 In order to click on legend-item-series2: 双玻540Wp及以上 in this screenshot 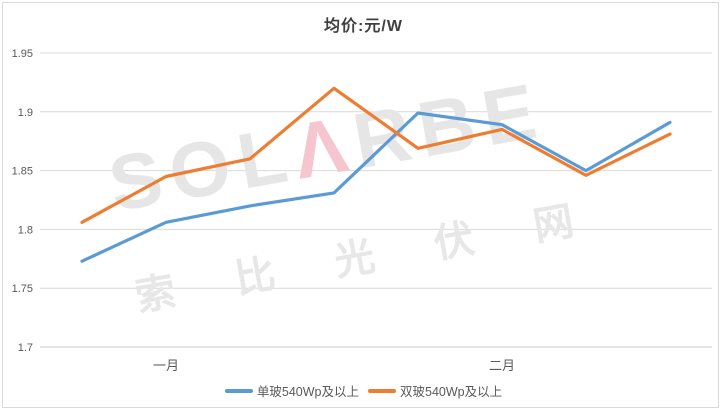, I will do `click(435, 390)`.